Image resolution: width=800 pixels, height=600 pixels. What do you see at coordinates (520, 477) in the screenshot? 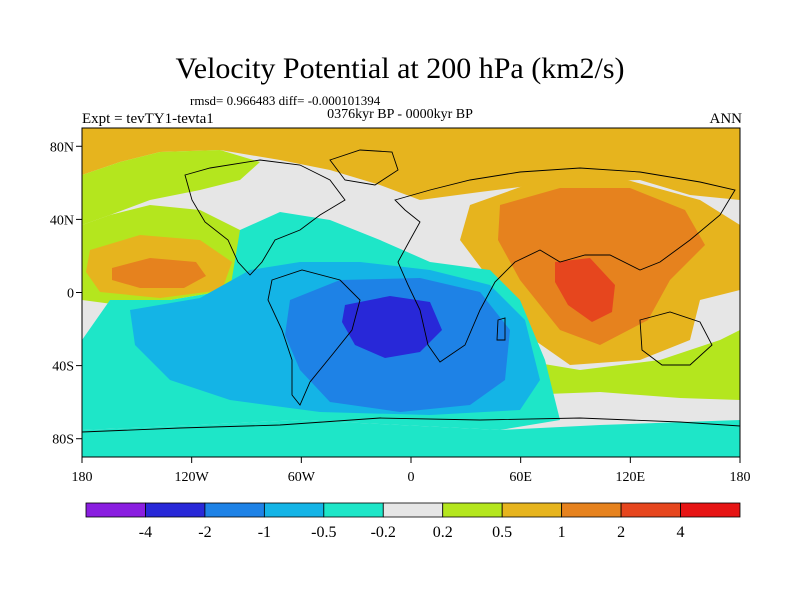
I see `lon-tick-label: 60E` at bounding box center [520, 477].